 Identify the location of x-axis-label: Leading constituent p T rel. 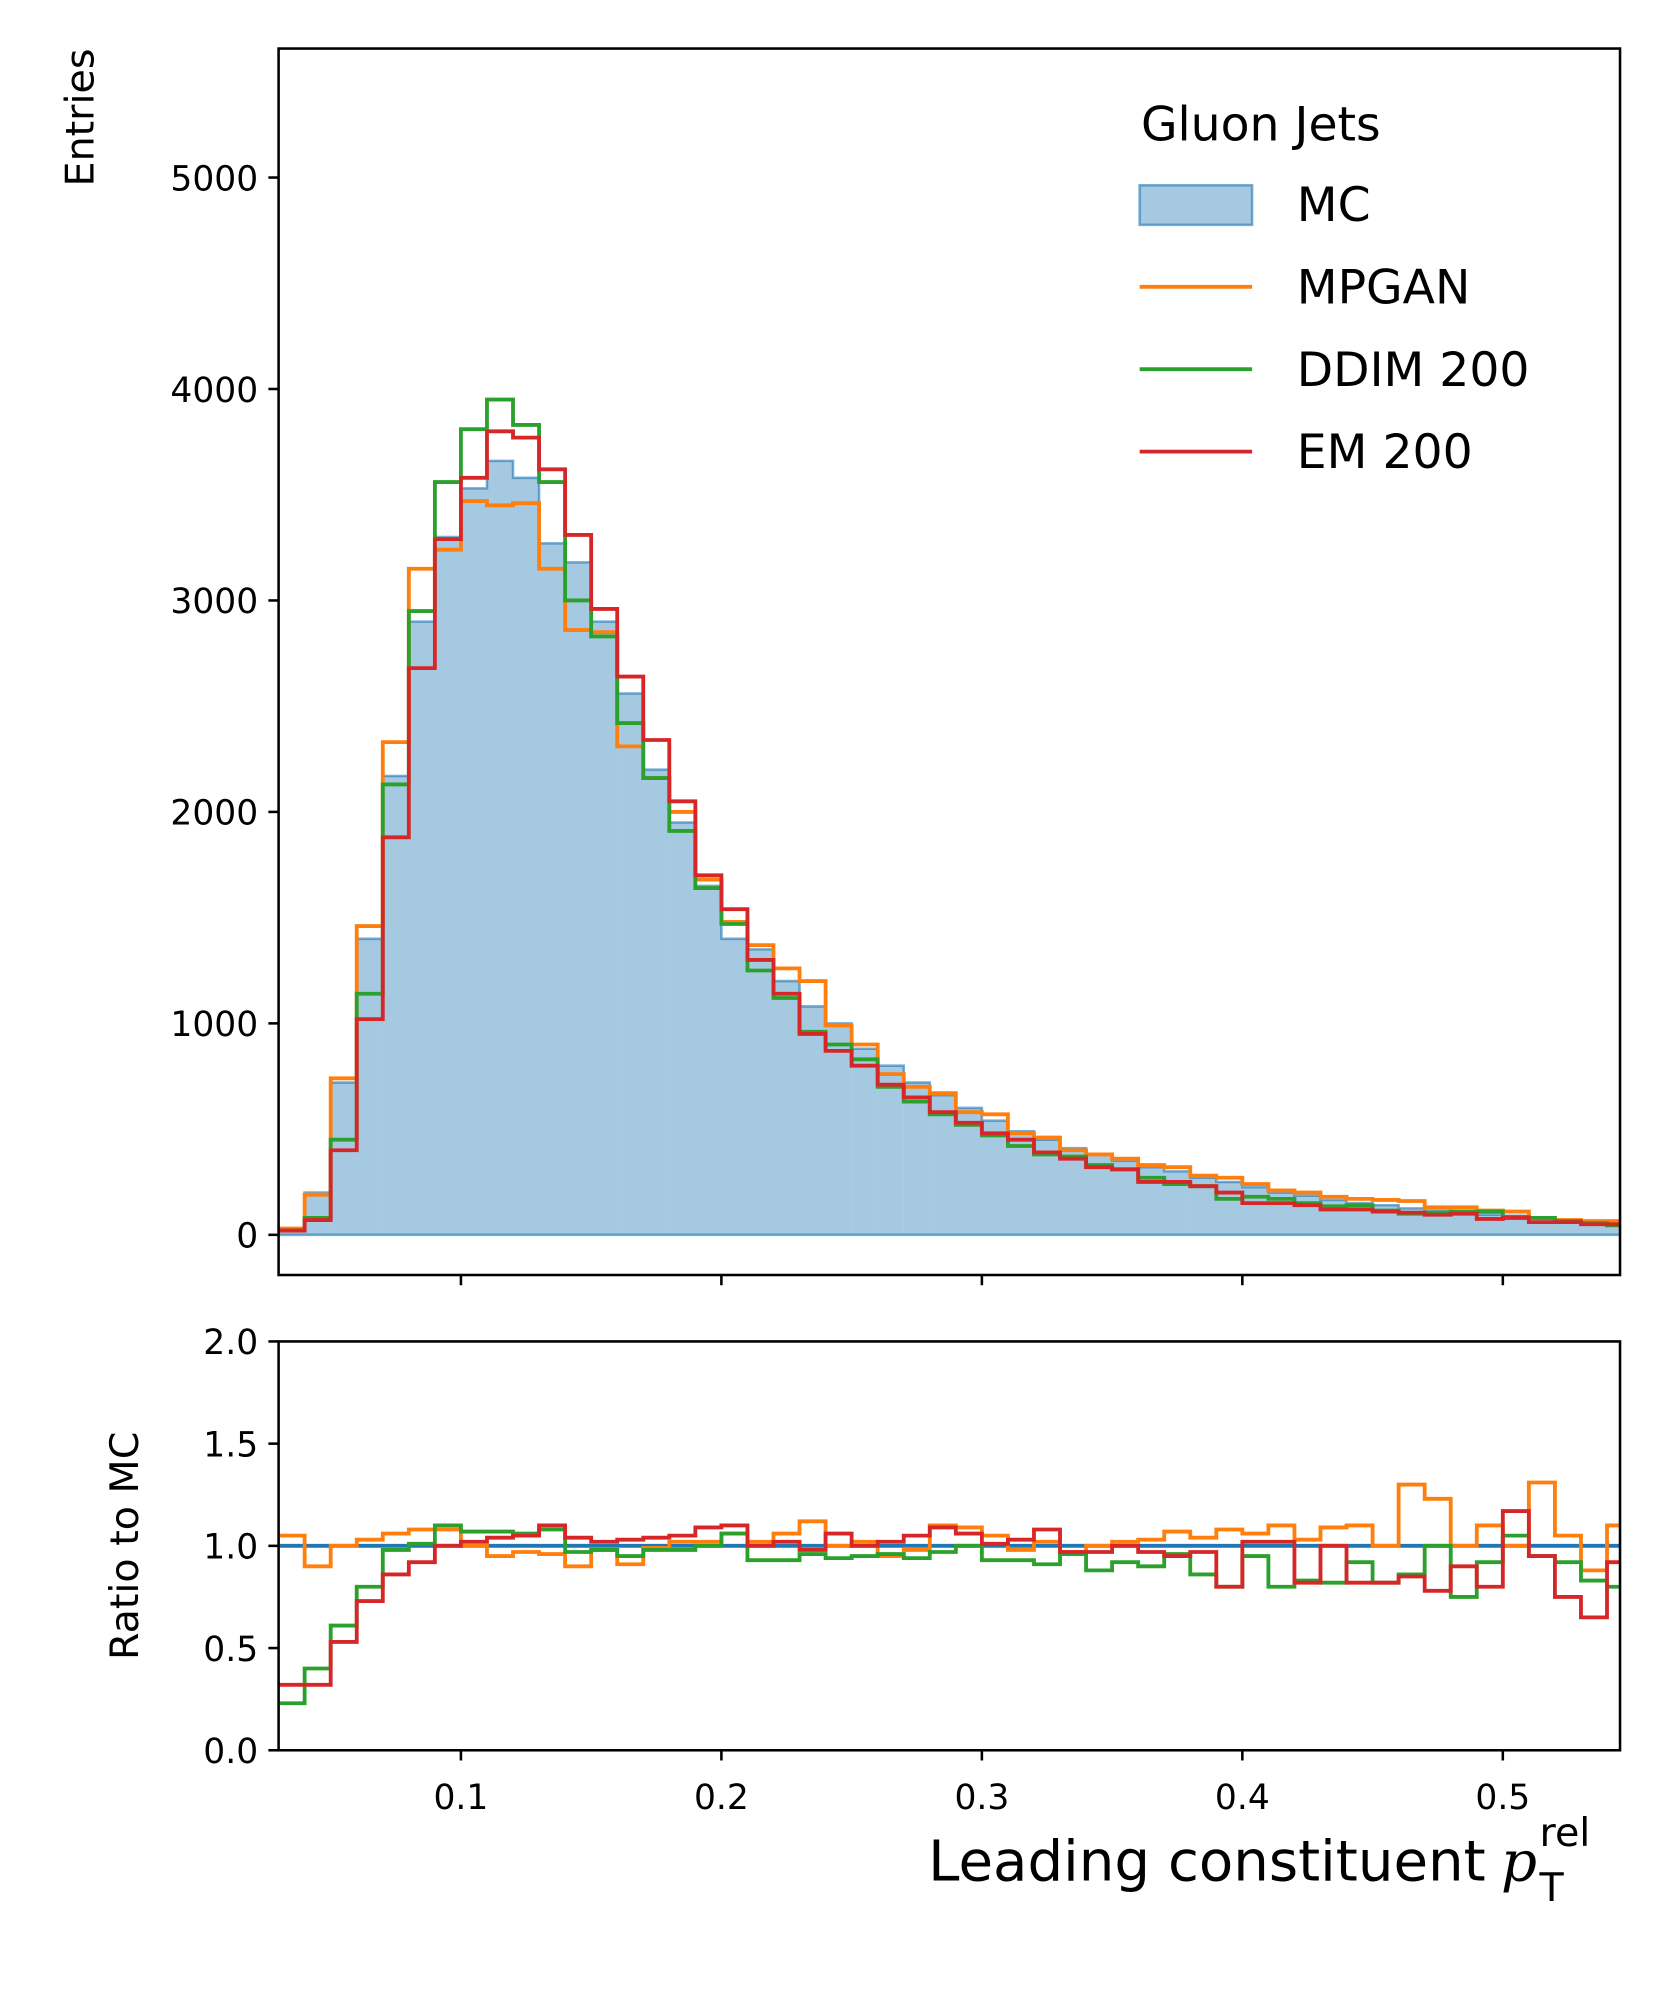
(1259, 1860).